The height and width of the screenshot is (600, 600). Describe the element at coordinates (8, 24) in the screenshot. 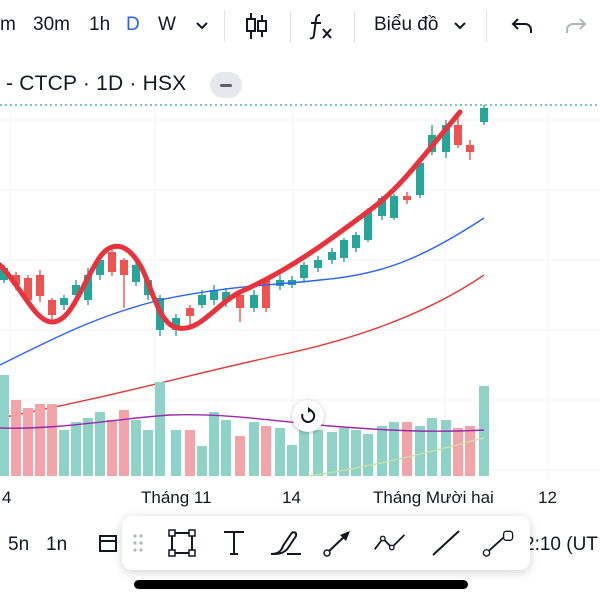

I see `timeframe-minute: m` at that location.